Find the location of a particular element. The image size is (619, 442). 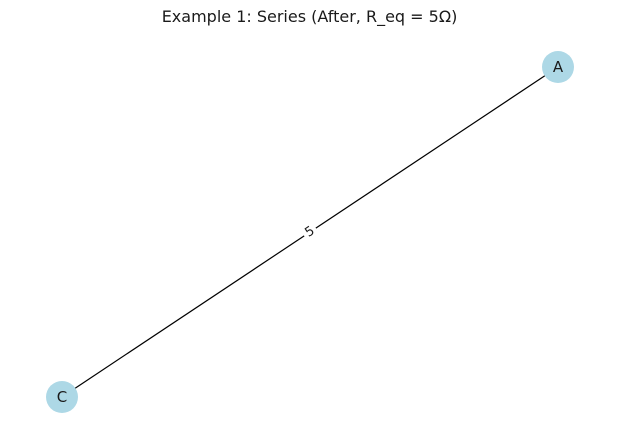

node-c: C is located at coordinates (62, 397).